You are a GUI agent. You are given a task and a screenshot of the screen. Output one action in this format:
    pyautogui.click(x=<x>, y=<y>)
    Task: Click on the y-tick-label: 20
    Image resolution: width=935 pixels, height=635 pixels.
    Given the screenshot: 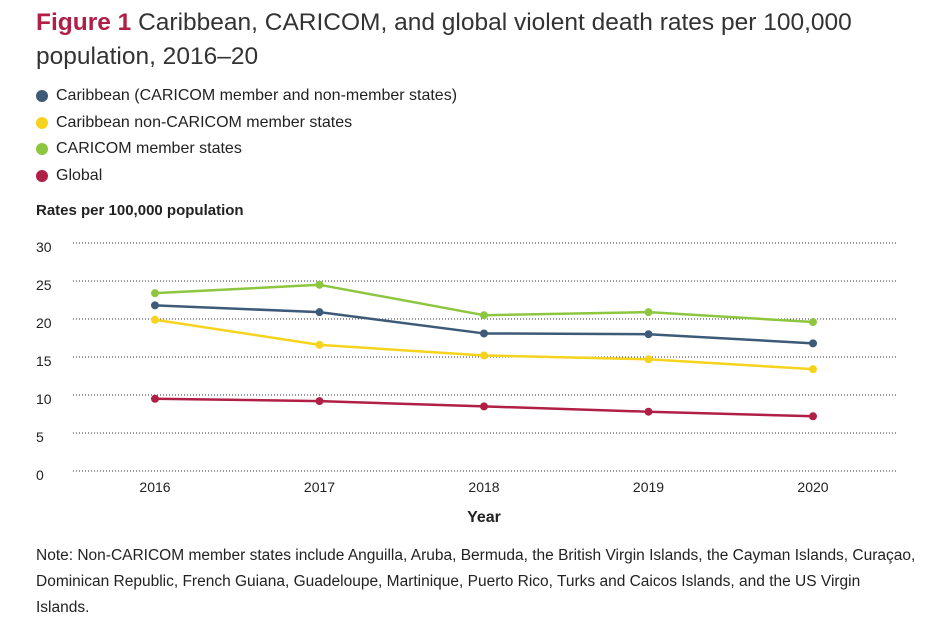 What is the action you would take?
    pyautogui.click(x=44, y=323)
    